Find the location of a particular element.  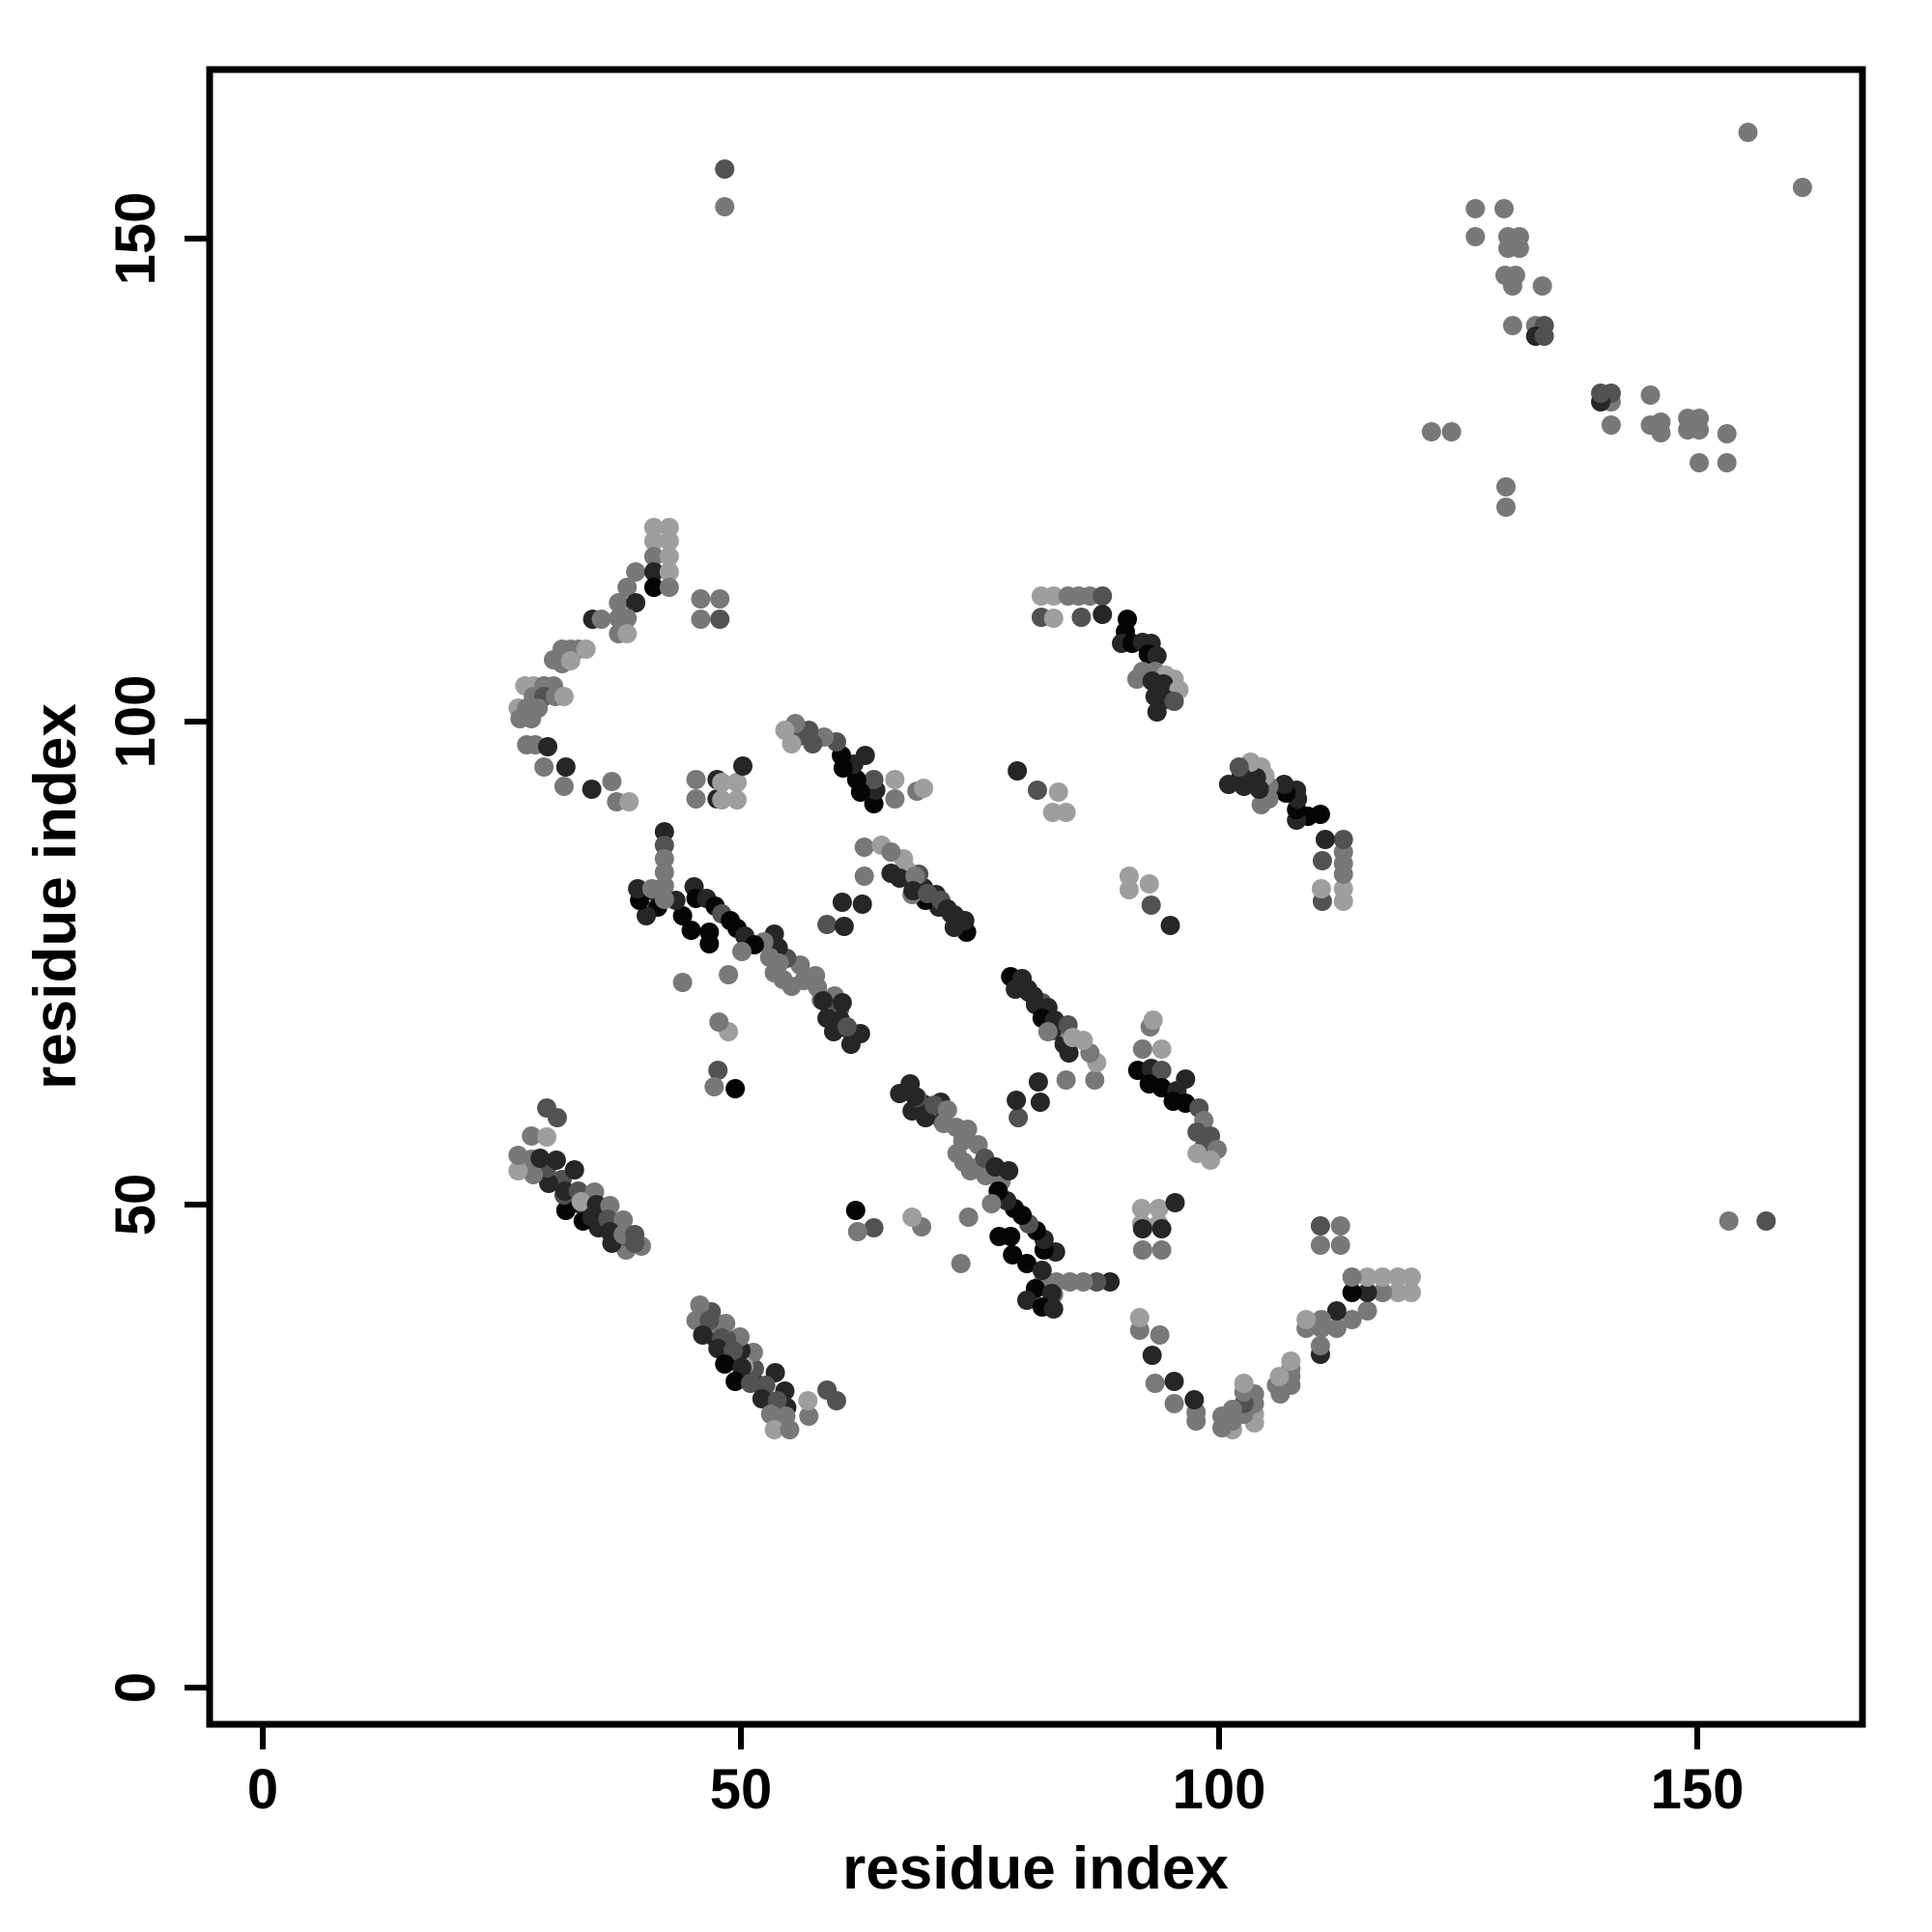

y-axis-title: residue index is located at coordinates (55, 896).